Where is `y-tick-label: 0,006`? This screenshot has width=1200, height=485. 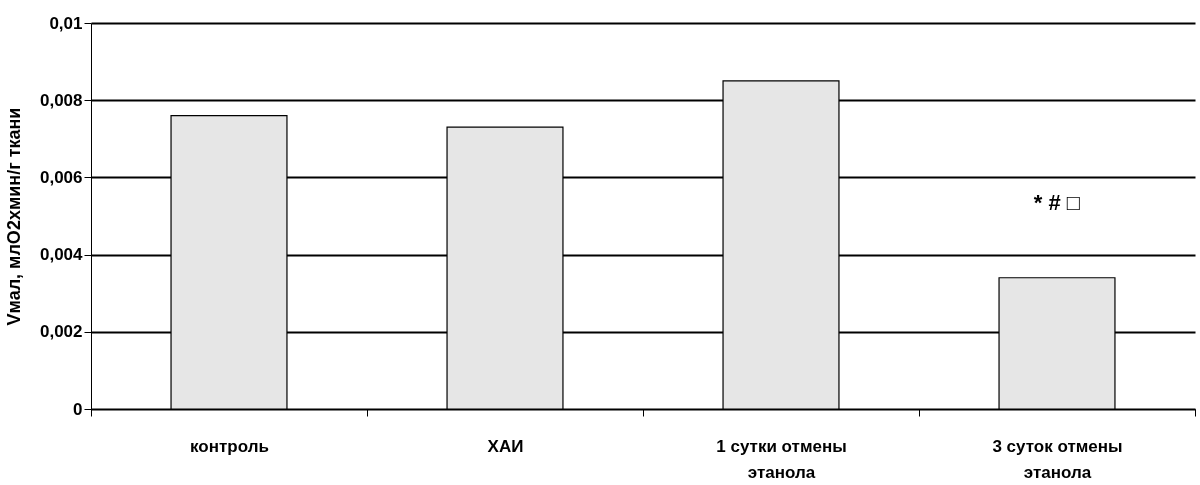
y-tick-label: 0,006 is located at coordinates (61, 177).